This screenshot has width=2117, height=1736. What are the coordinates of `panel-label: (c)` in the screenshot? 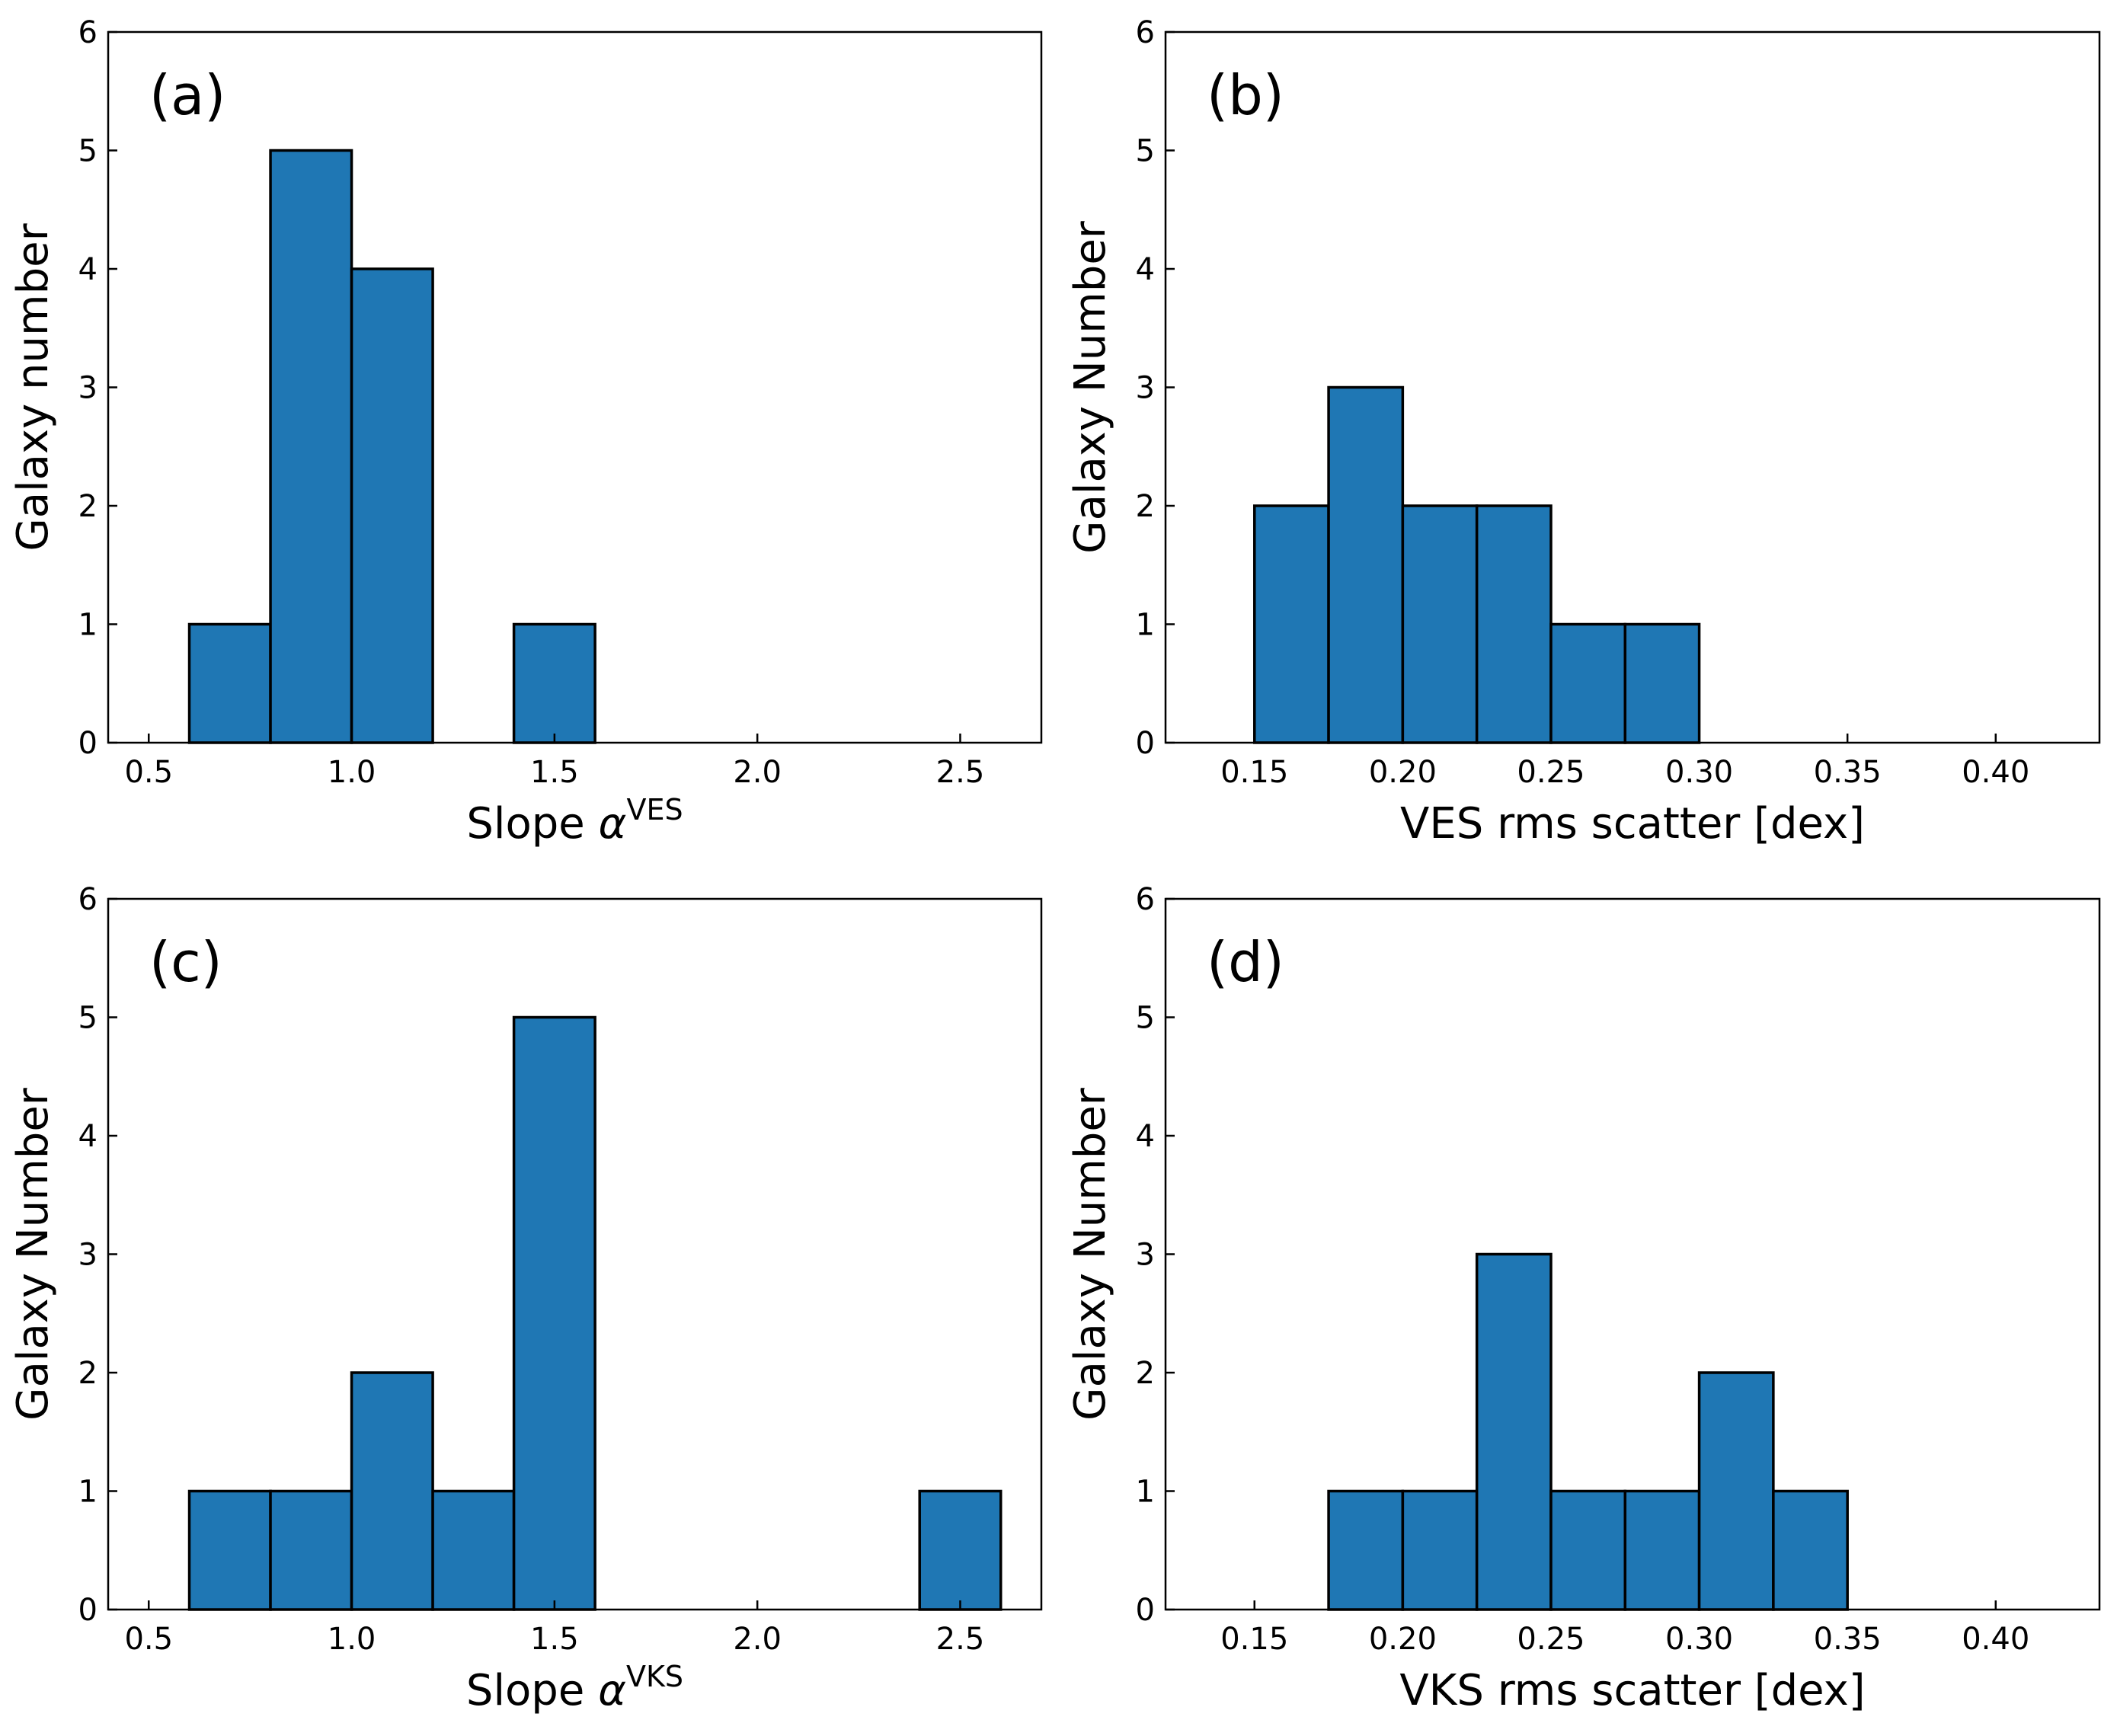 It's located at (185, 962).